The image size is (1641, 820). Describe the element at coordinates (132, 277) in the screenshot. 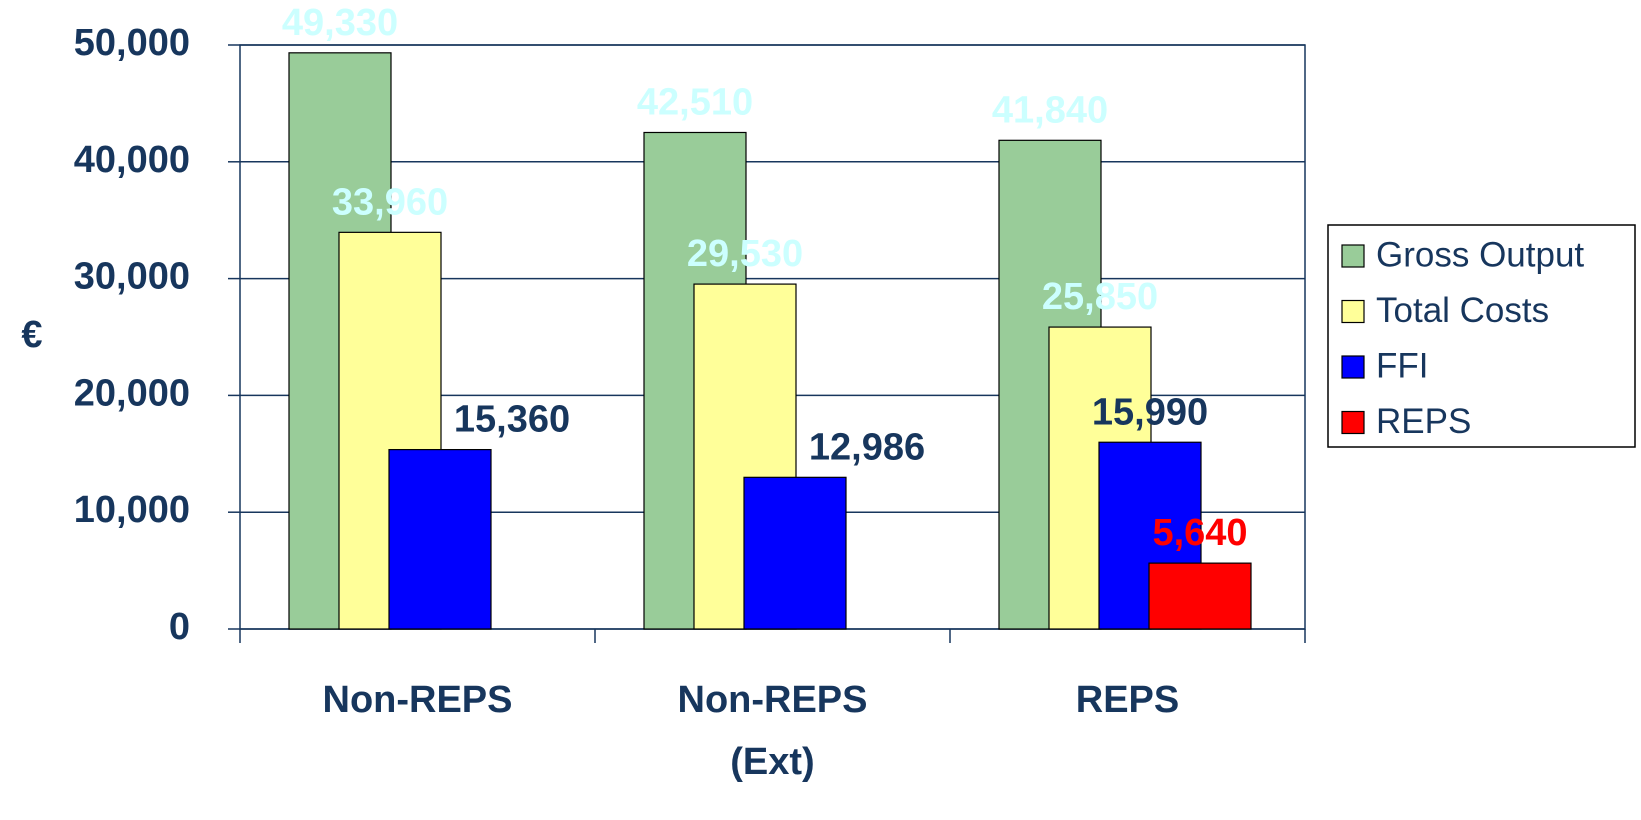

I see `y-tick-label: 30,000` at that location.